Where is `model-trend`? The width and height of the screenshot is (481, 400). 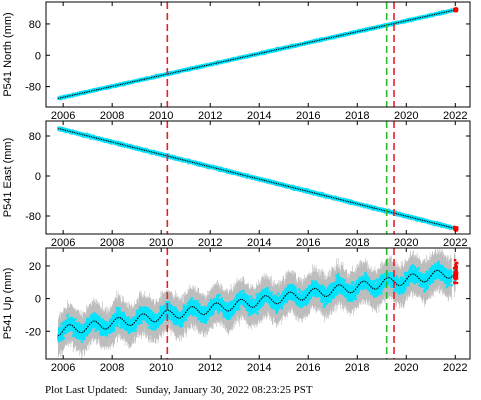
model-trend is located at coordinates (256, 303).